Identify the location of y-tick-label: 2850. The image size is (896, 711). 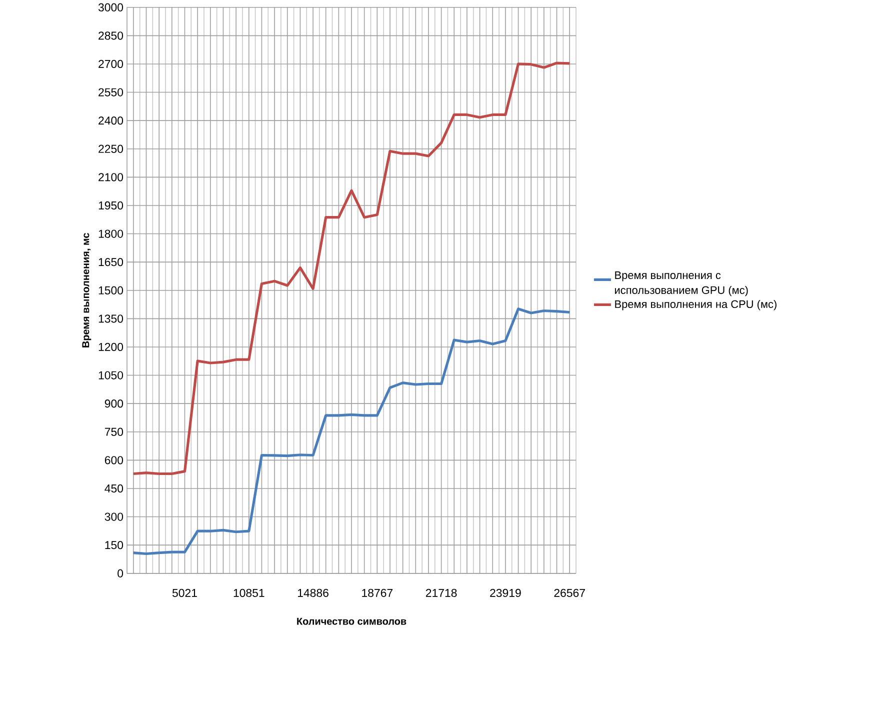
(111, 36).